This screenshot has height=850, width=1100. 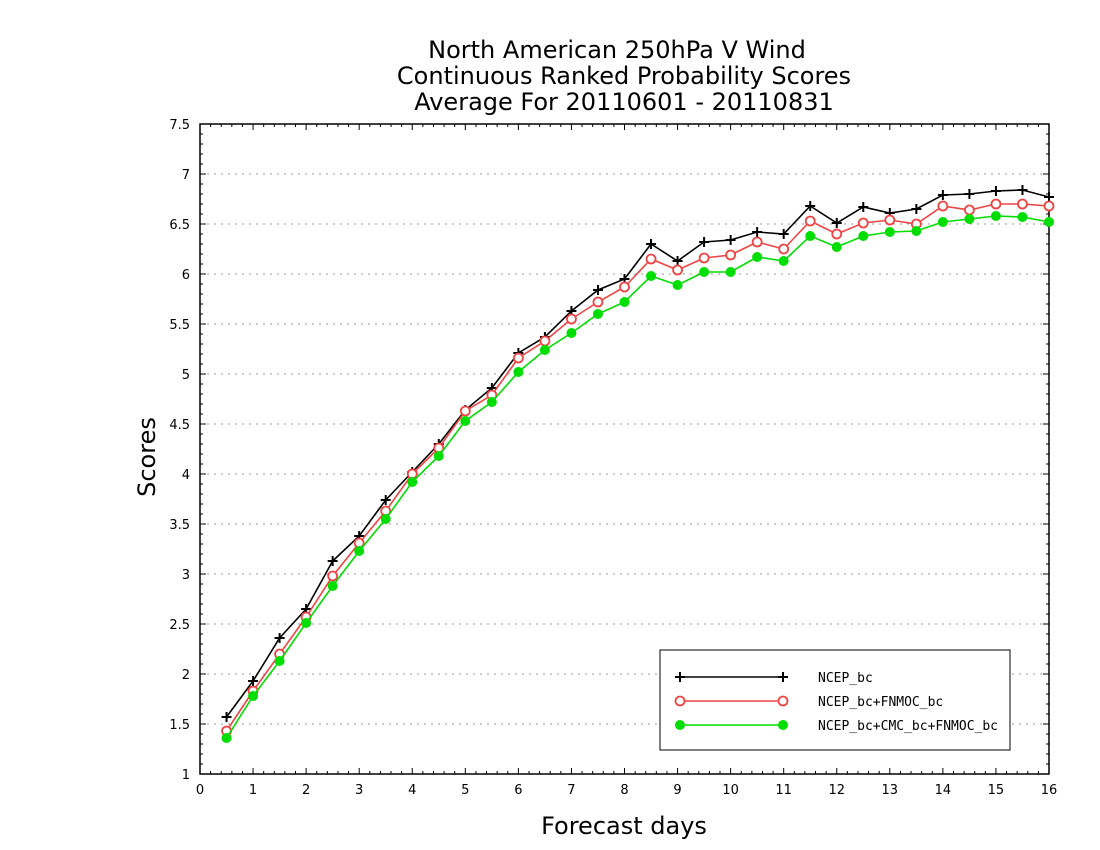 What do you see at coordinates (186, 375) in the screenshot?
I see `y-tick-label-8: 5` at bounding box center [186, 375].